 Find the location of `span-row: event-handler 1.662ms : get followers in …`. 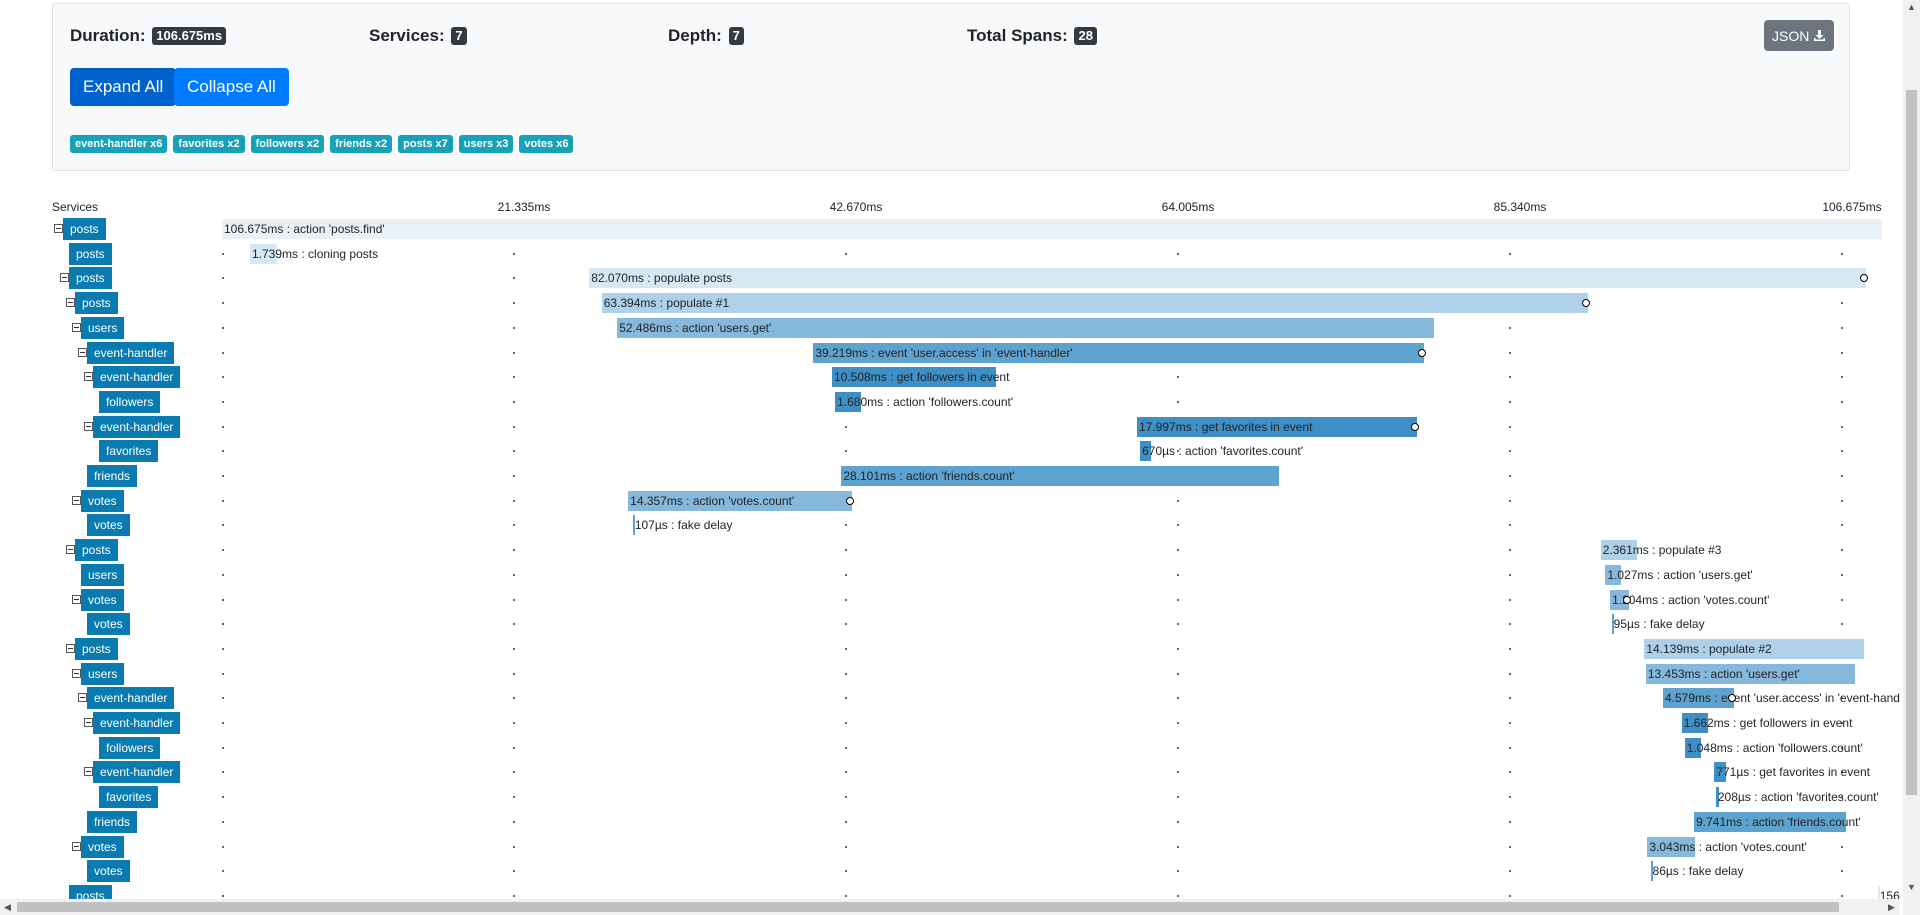

span-row: event-handler 1.662ms : get followers in … is located at coordinates (950, 723).